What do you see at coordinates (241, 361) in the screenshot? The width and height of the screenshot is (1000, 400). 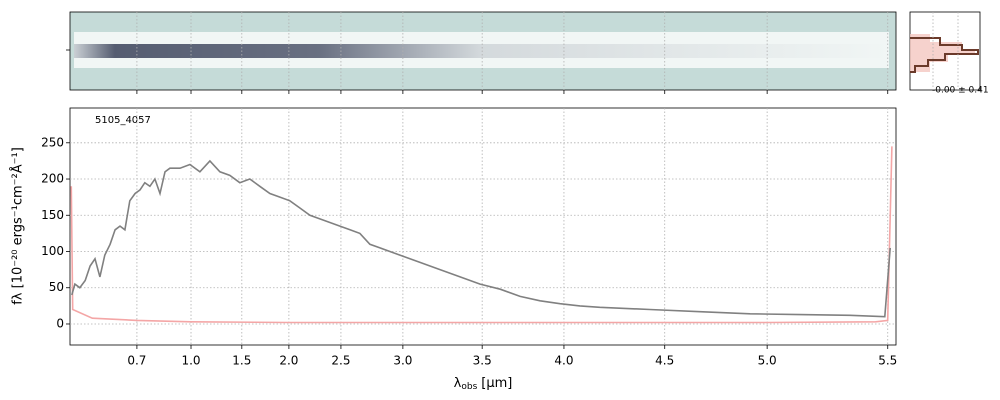 I see `x-tick-label: 1.5` at bounding box center [241, 361].